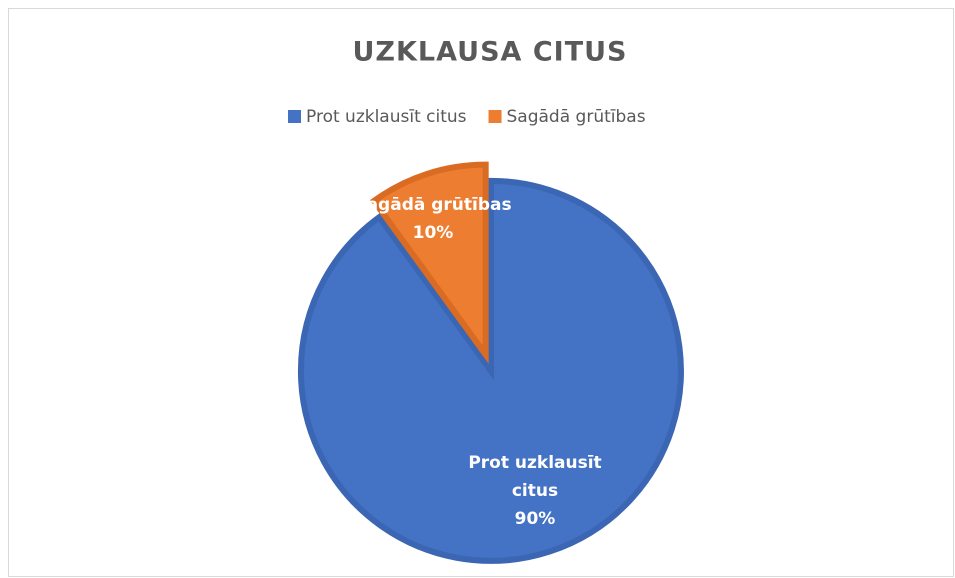 This screenshot has height=578, width=955. Describe the element at coordinates (433, 205) in the screenshot. I see `data-label-text: Sagādā grūtības` at that location.